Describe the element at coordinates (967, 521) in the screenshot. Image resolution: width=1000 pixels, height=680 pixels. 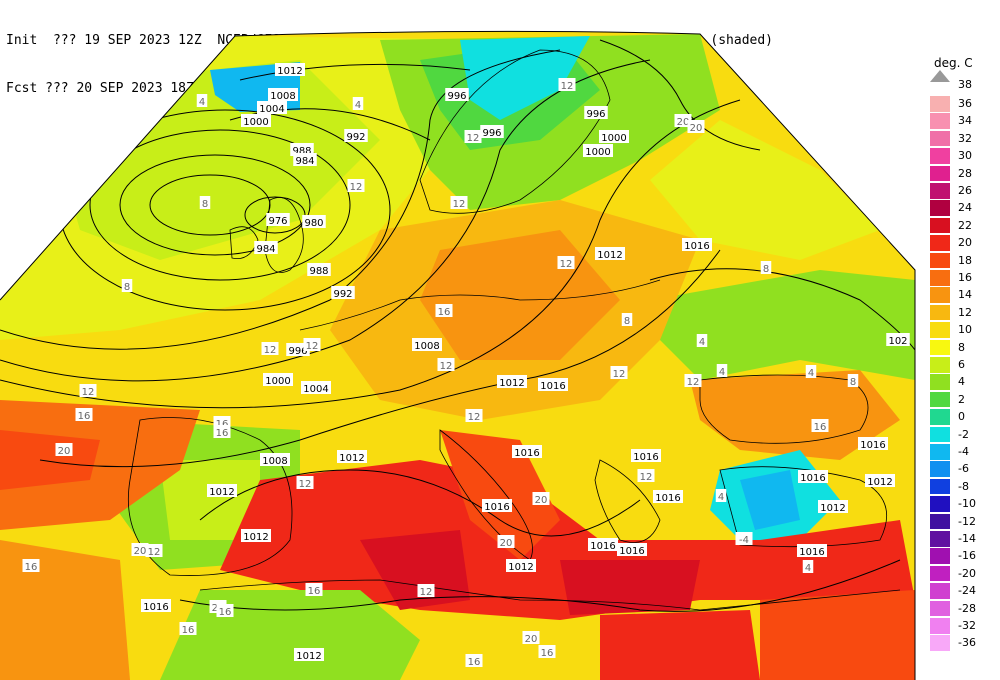
I see `legend-label: -12` at that location.